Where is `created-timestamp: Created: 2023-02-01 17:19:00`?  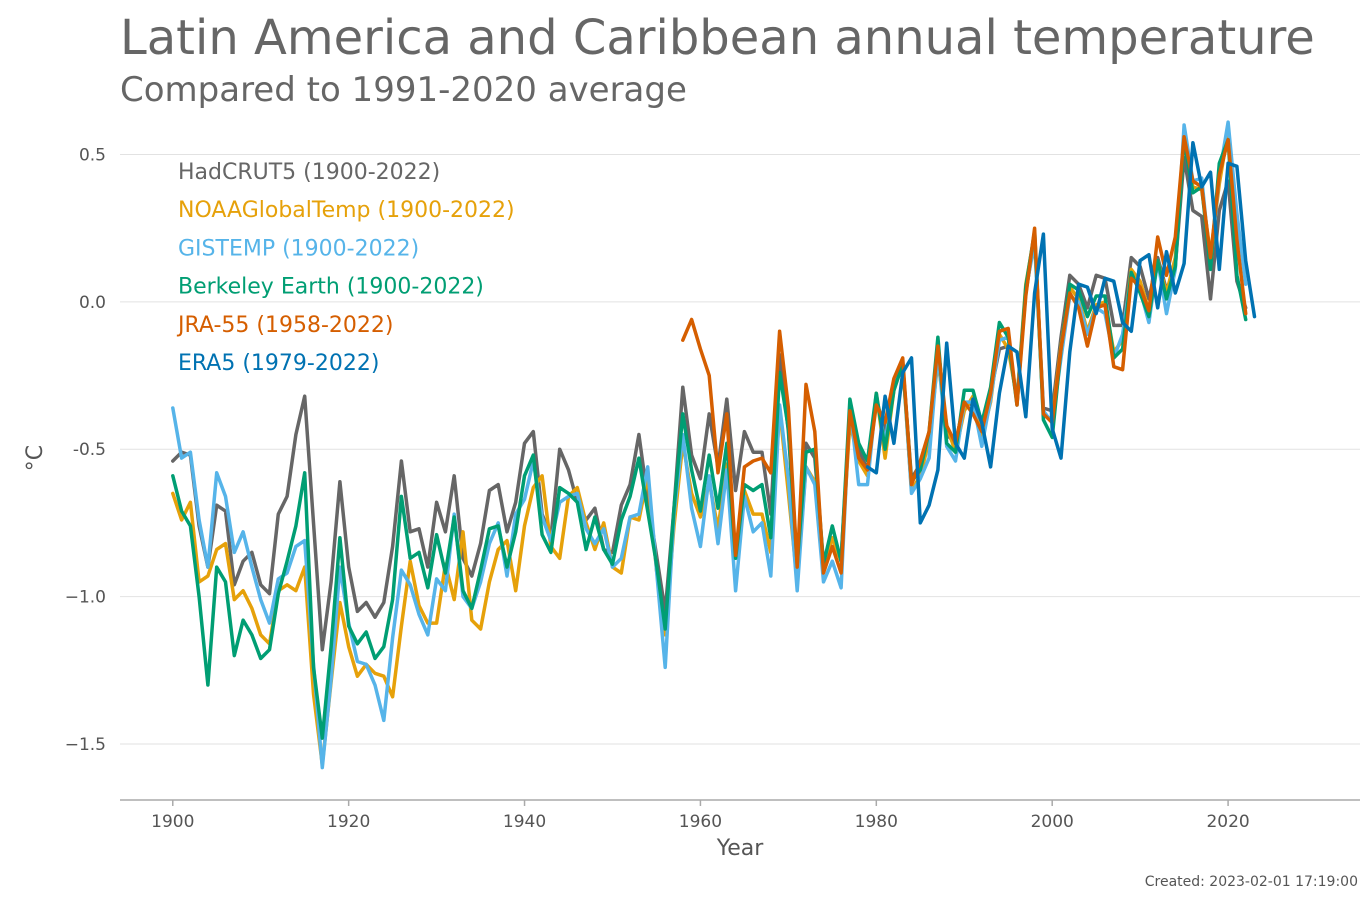 created-timestamp: Created: 2023-02-01 17:19:00 is located at coordinates (1251, 882).